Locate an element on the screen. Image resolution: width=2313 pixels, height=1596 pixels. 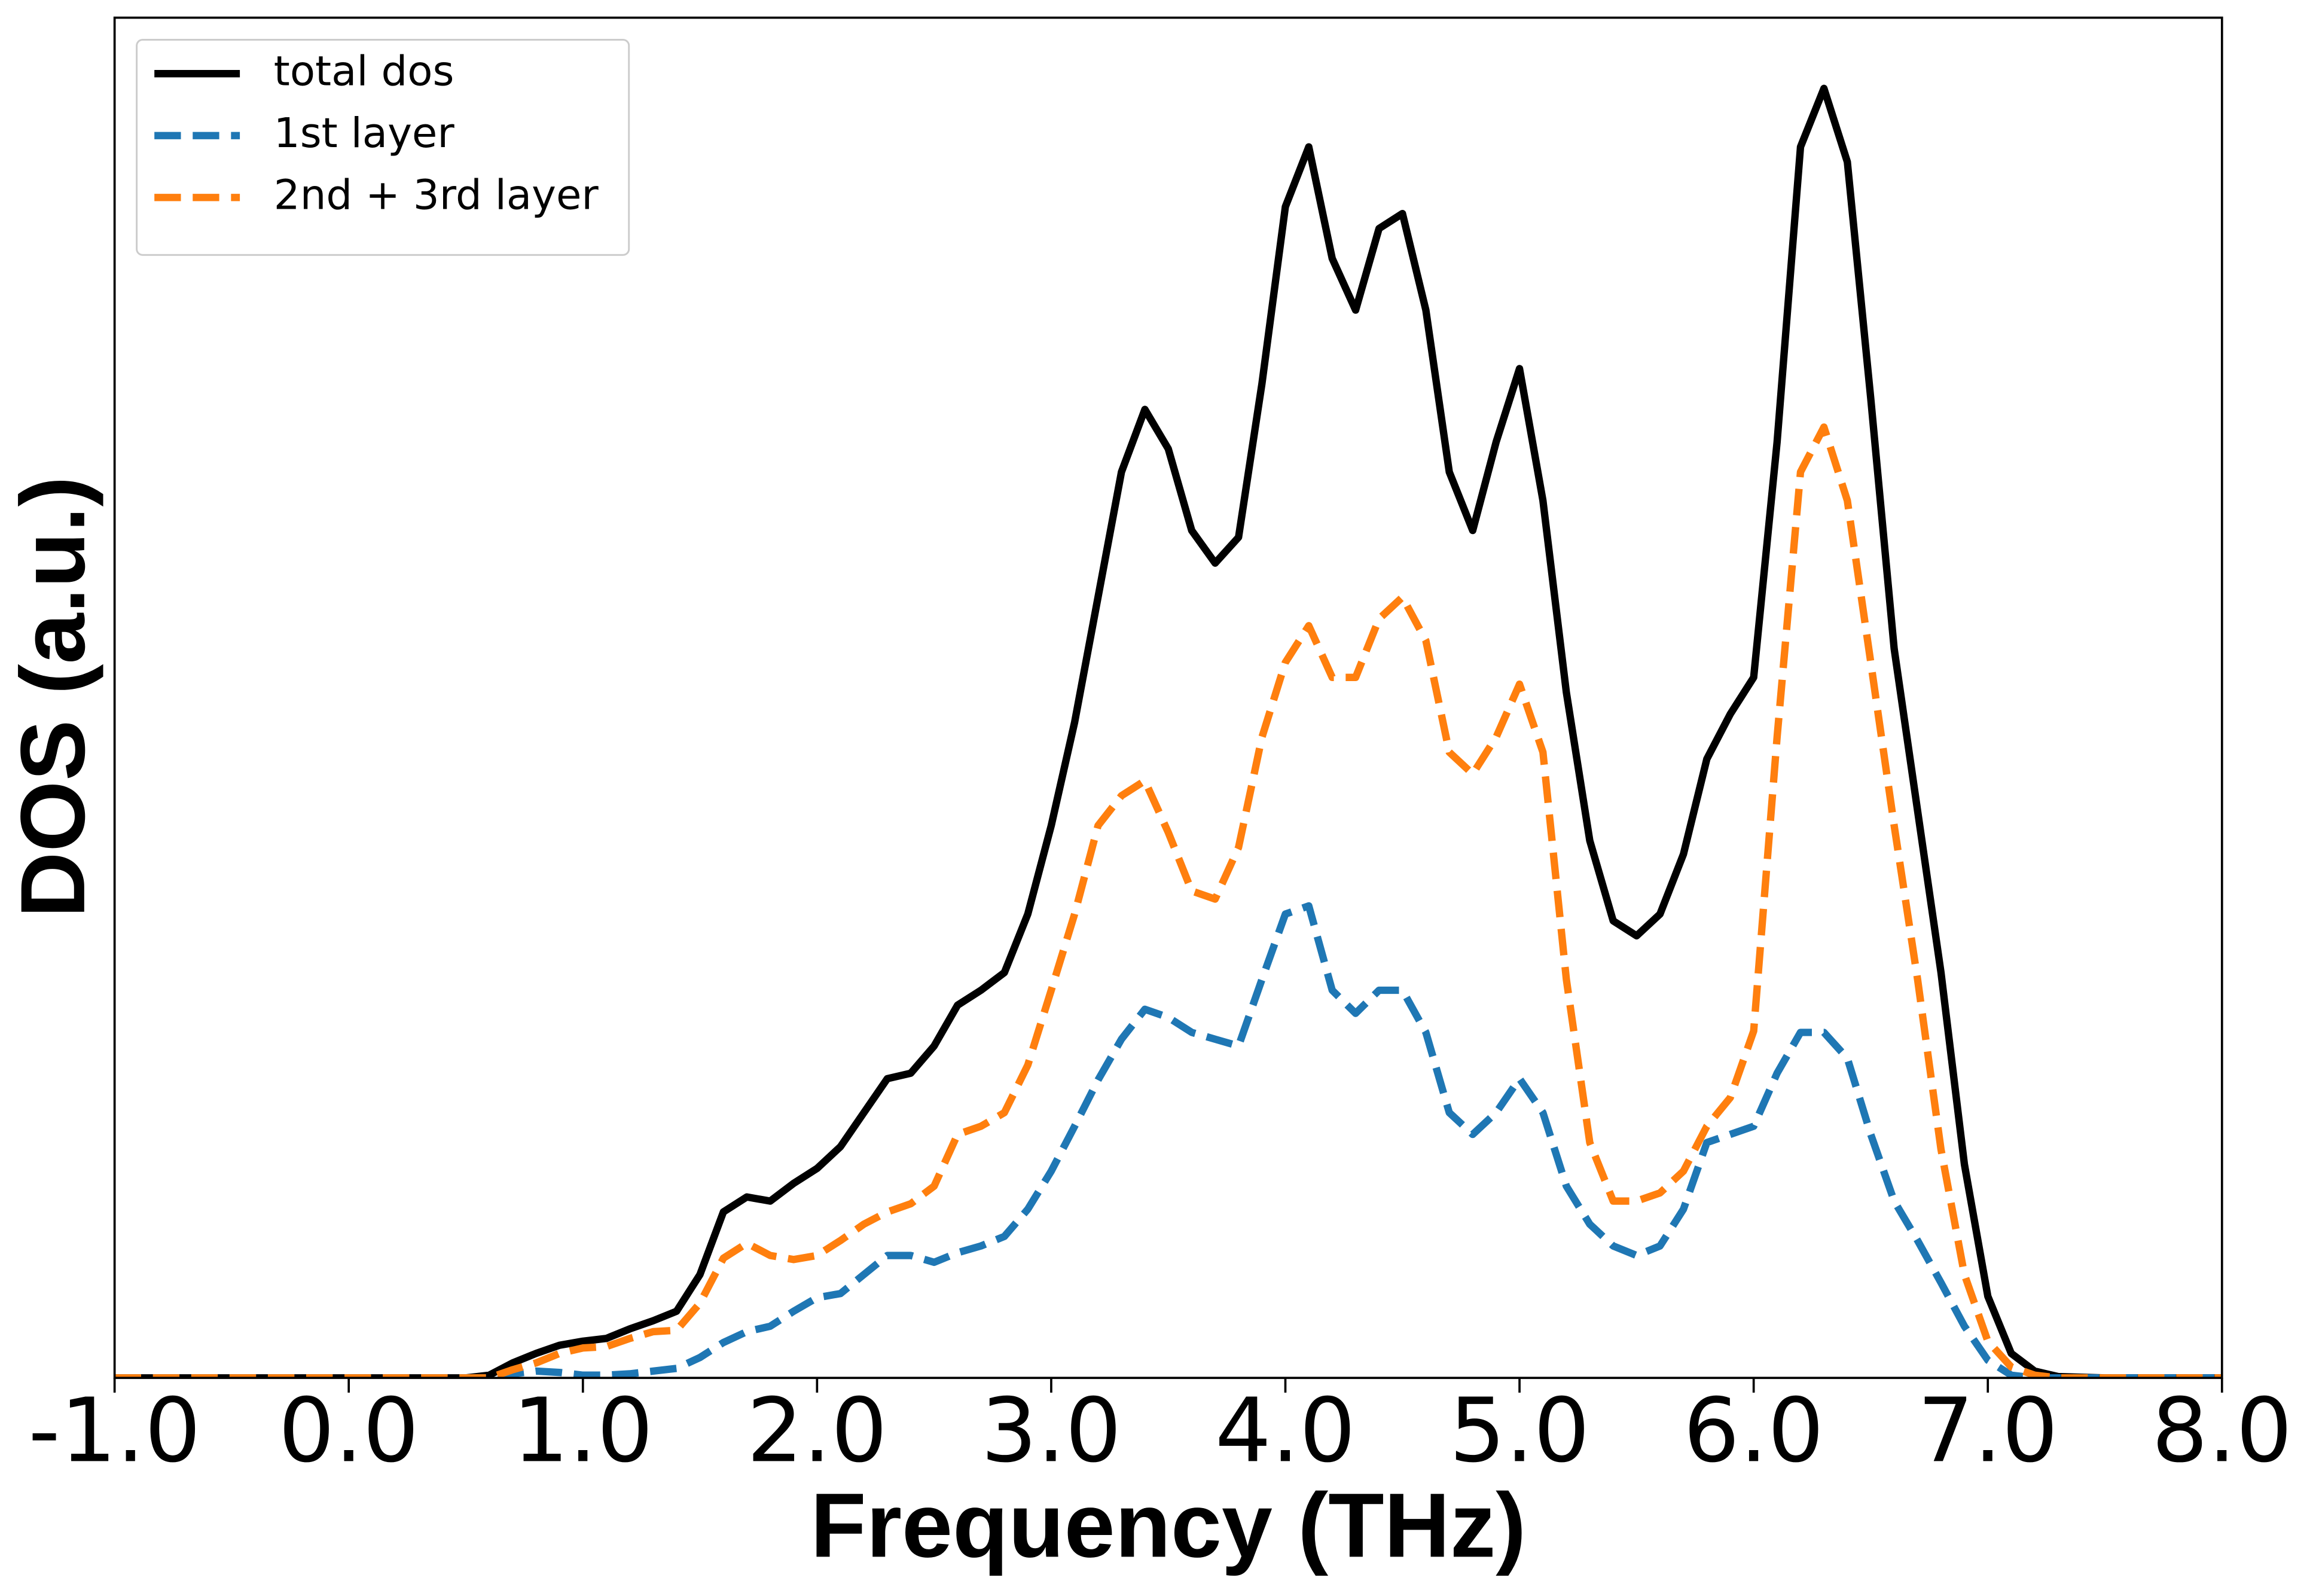
legend-box is located at coordinates (383, 147).